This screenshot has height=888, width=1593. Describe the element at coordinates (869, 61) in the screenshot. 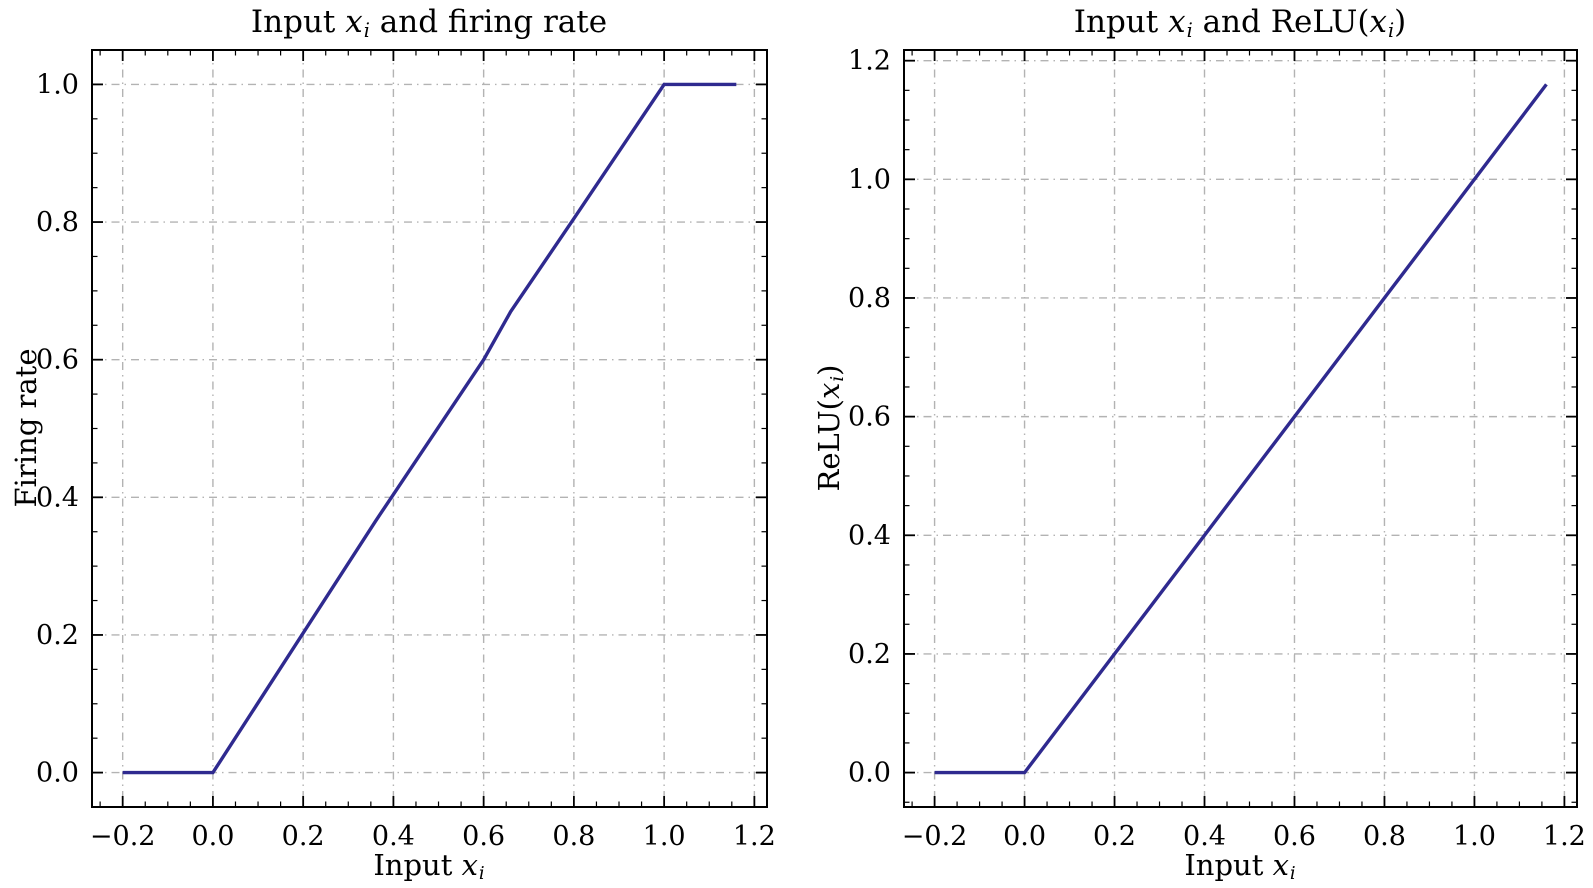

I see `y-tick-label: 1.2` at that location.